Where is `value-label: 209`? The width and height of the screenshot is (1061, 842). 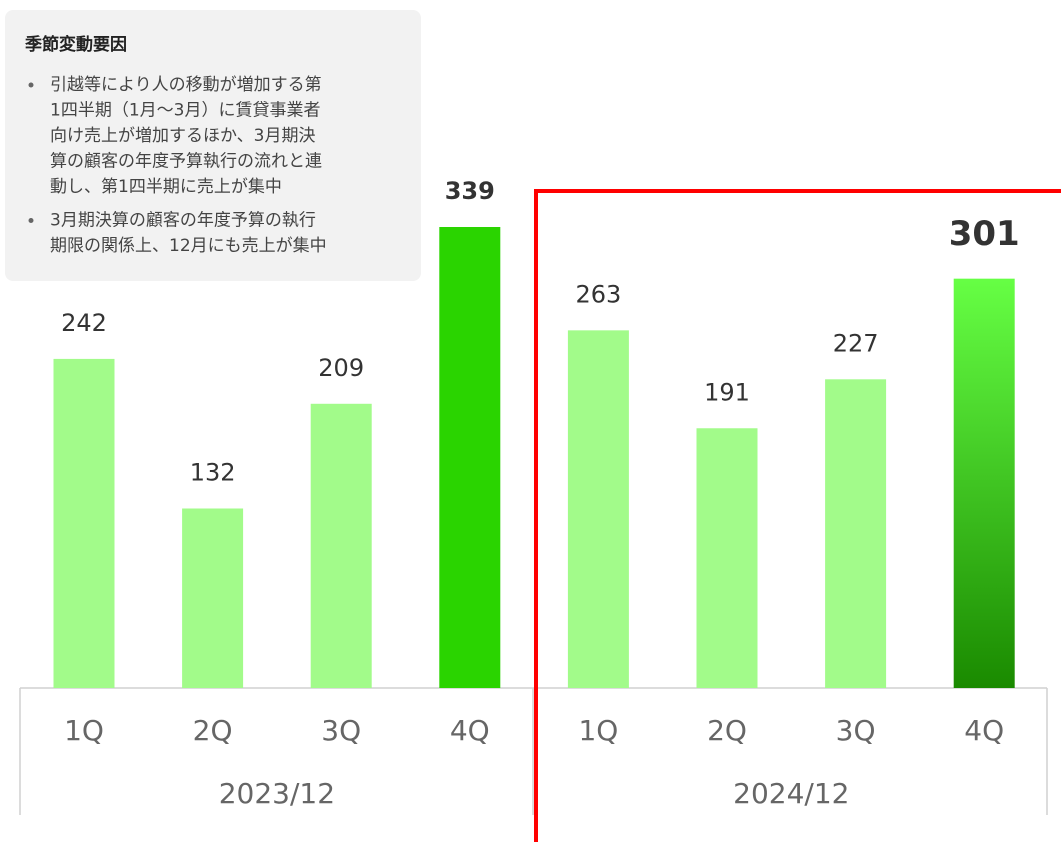 value-label: 209 is located at coordinates (341, 368).